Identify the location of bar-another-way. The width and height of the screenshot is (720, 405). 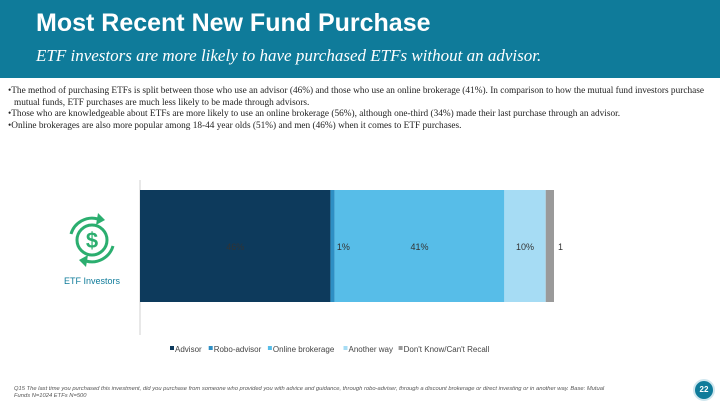
(525, 246).